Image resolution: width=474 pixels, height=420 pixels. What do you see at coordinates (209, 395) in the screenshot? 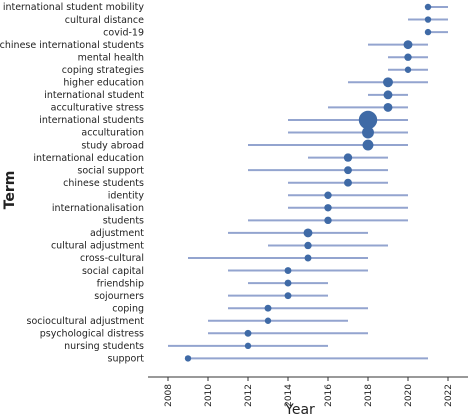
I see `x-tick-label: 2010` at bounding box center [209, 395].